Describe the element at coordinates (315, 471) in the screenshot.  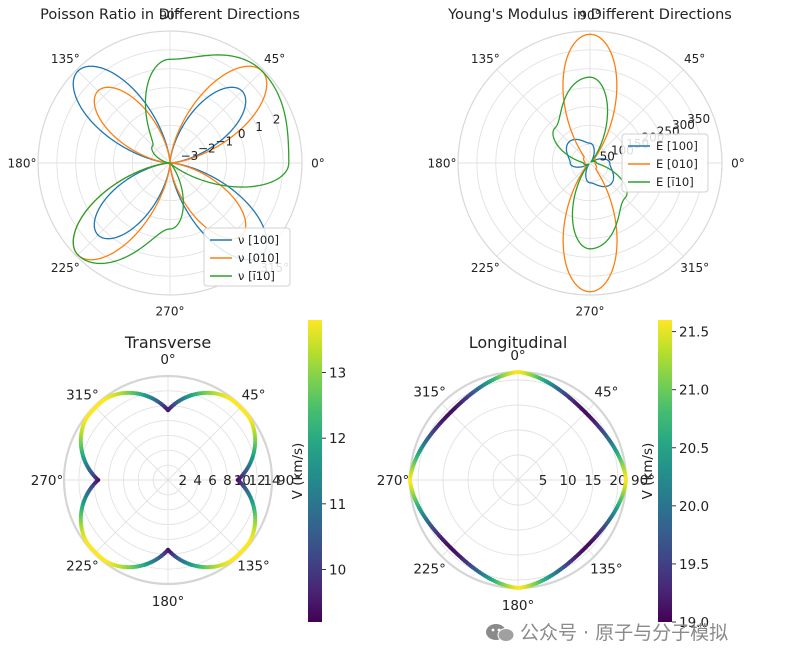
I see `transverse-colorbar` at that location.